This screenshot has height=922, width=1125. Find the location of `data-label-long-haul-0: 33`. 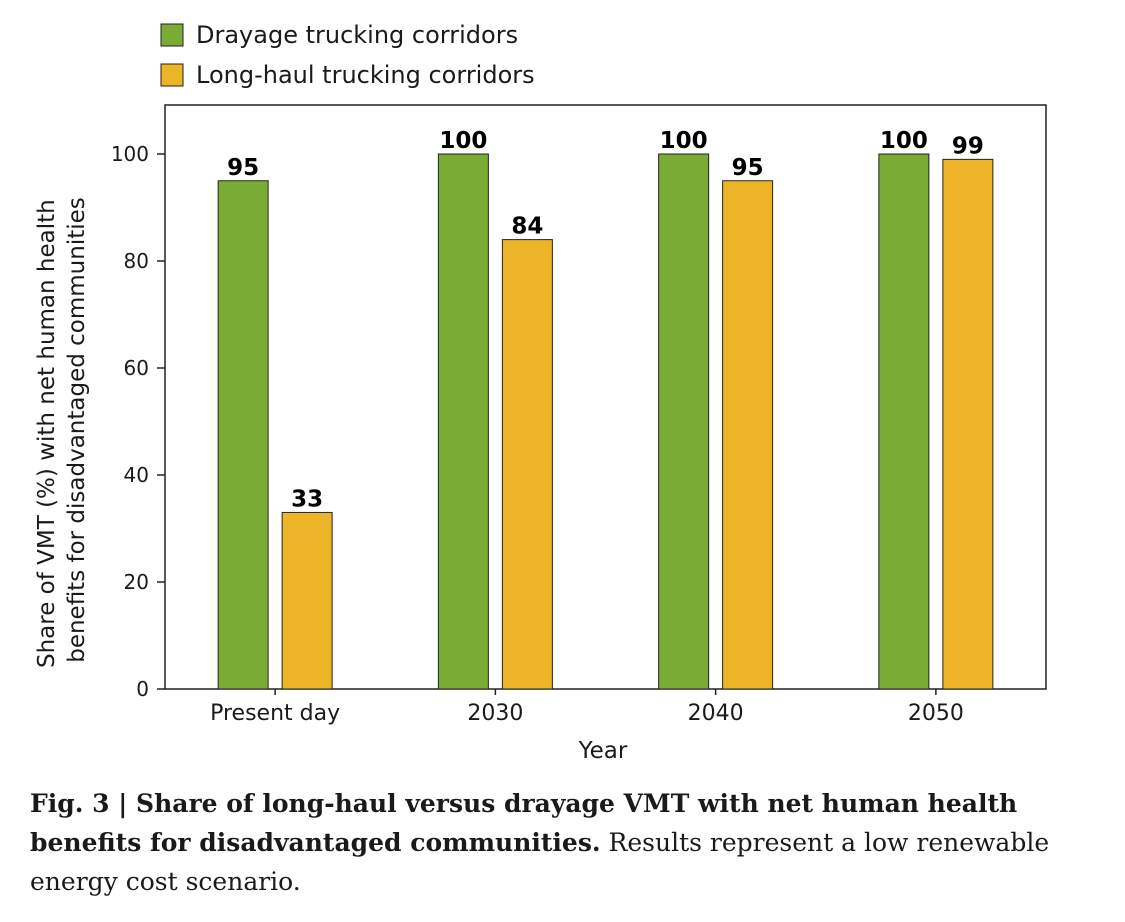

data-label-long-haul-0: 33 is located at coordinates (307, 499).